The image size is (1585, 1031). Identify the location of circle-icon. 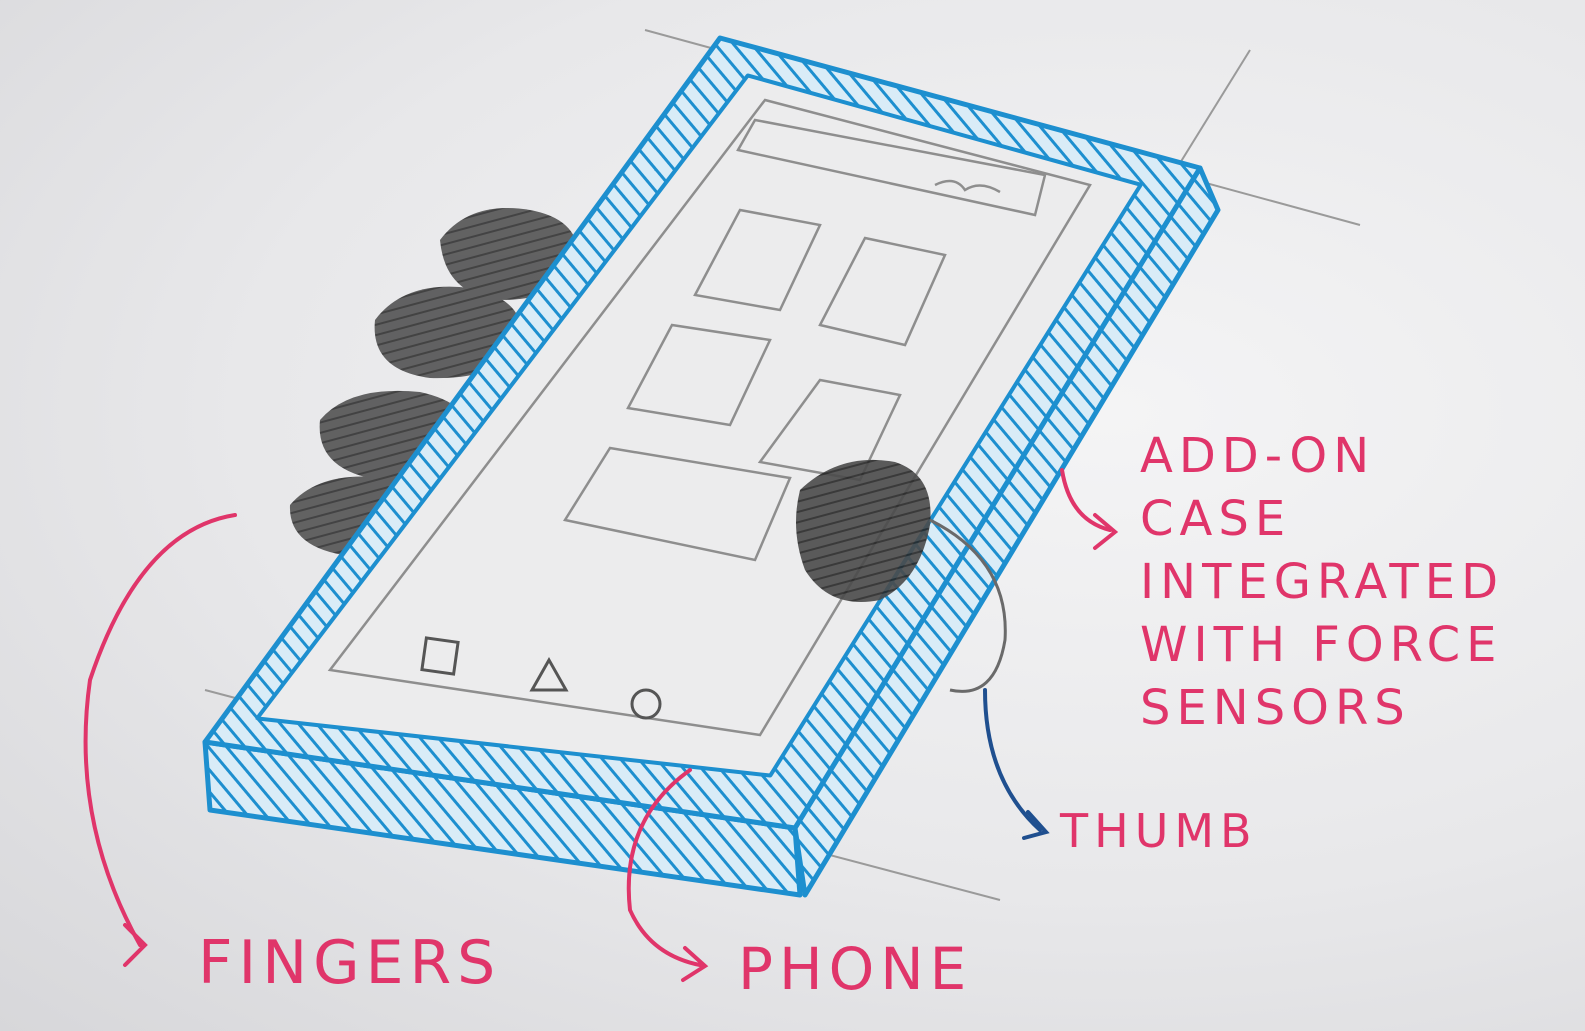
(646, 704).